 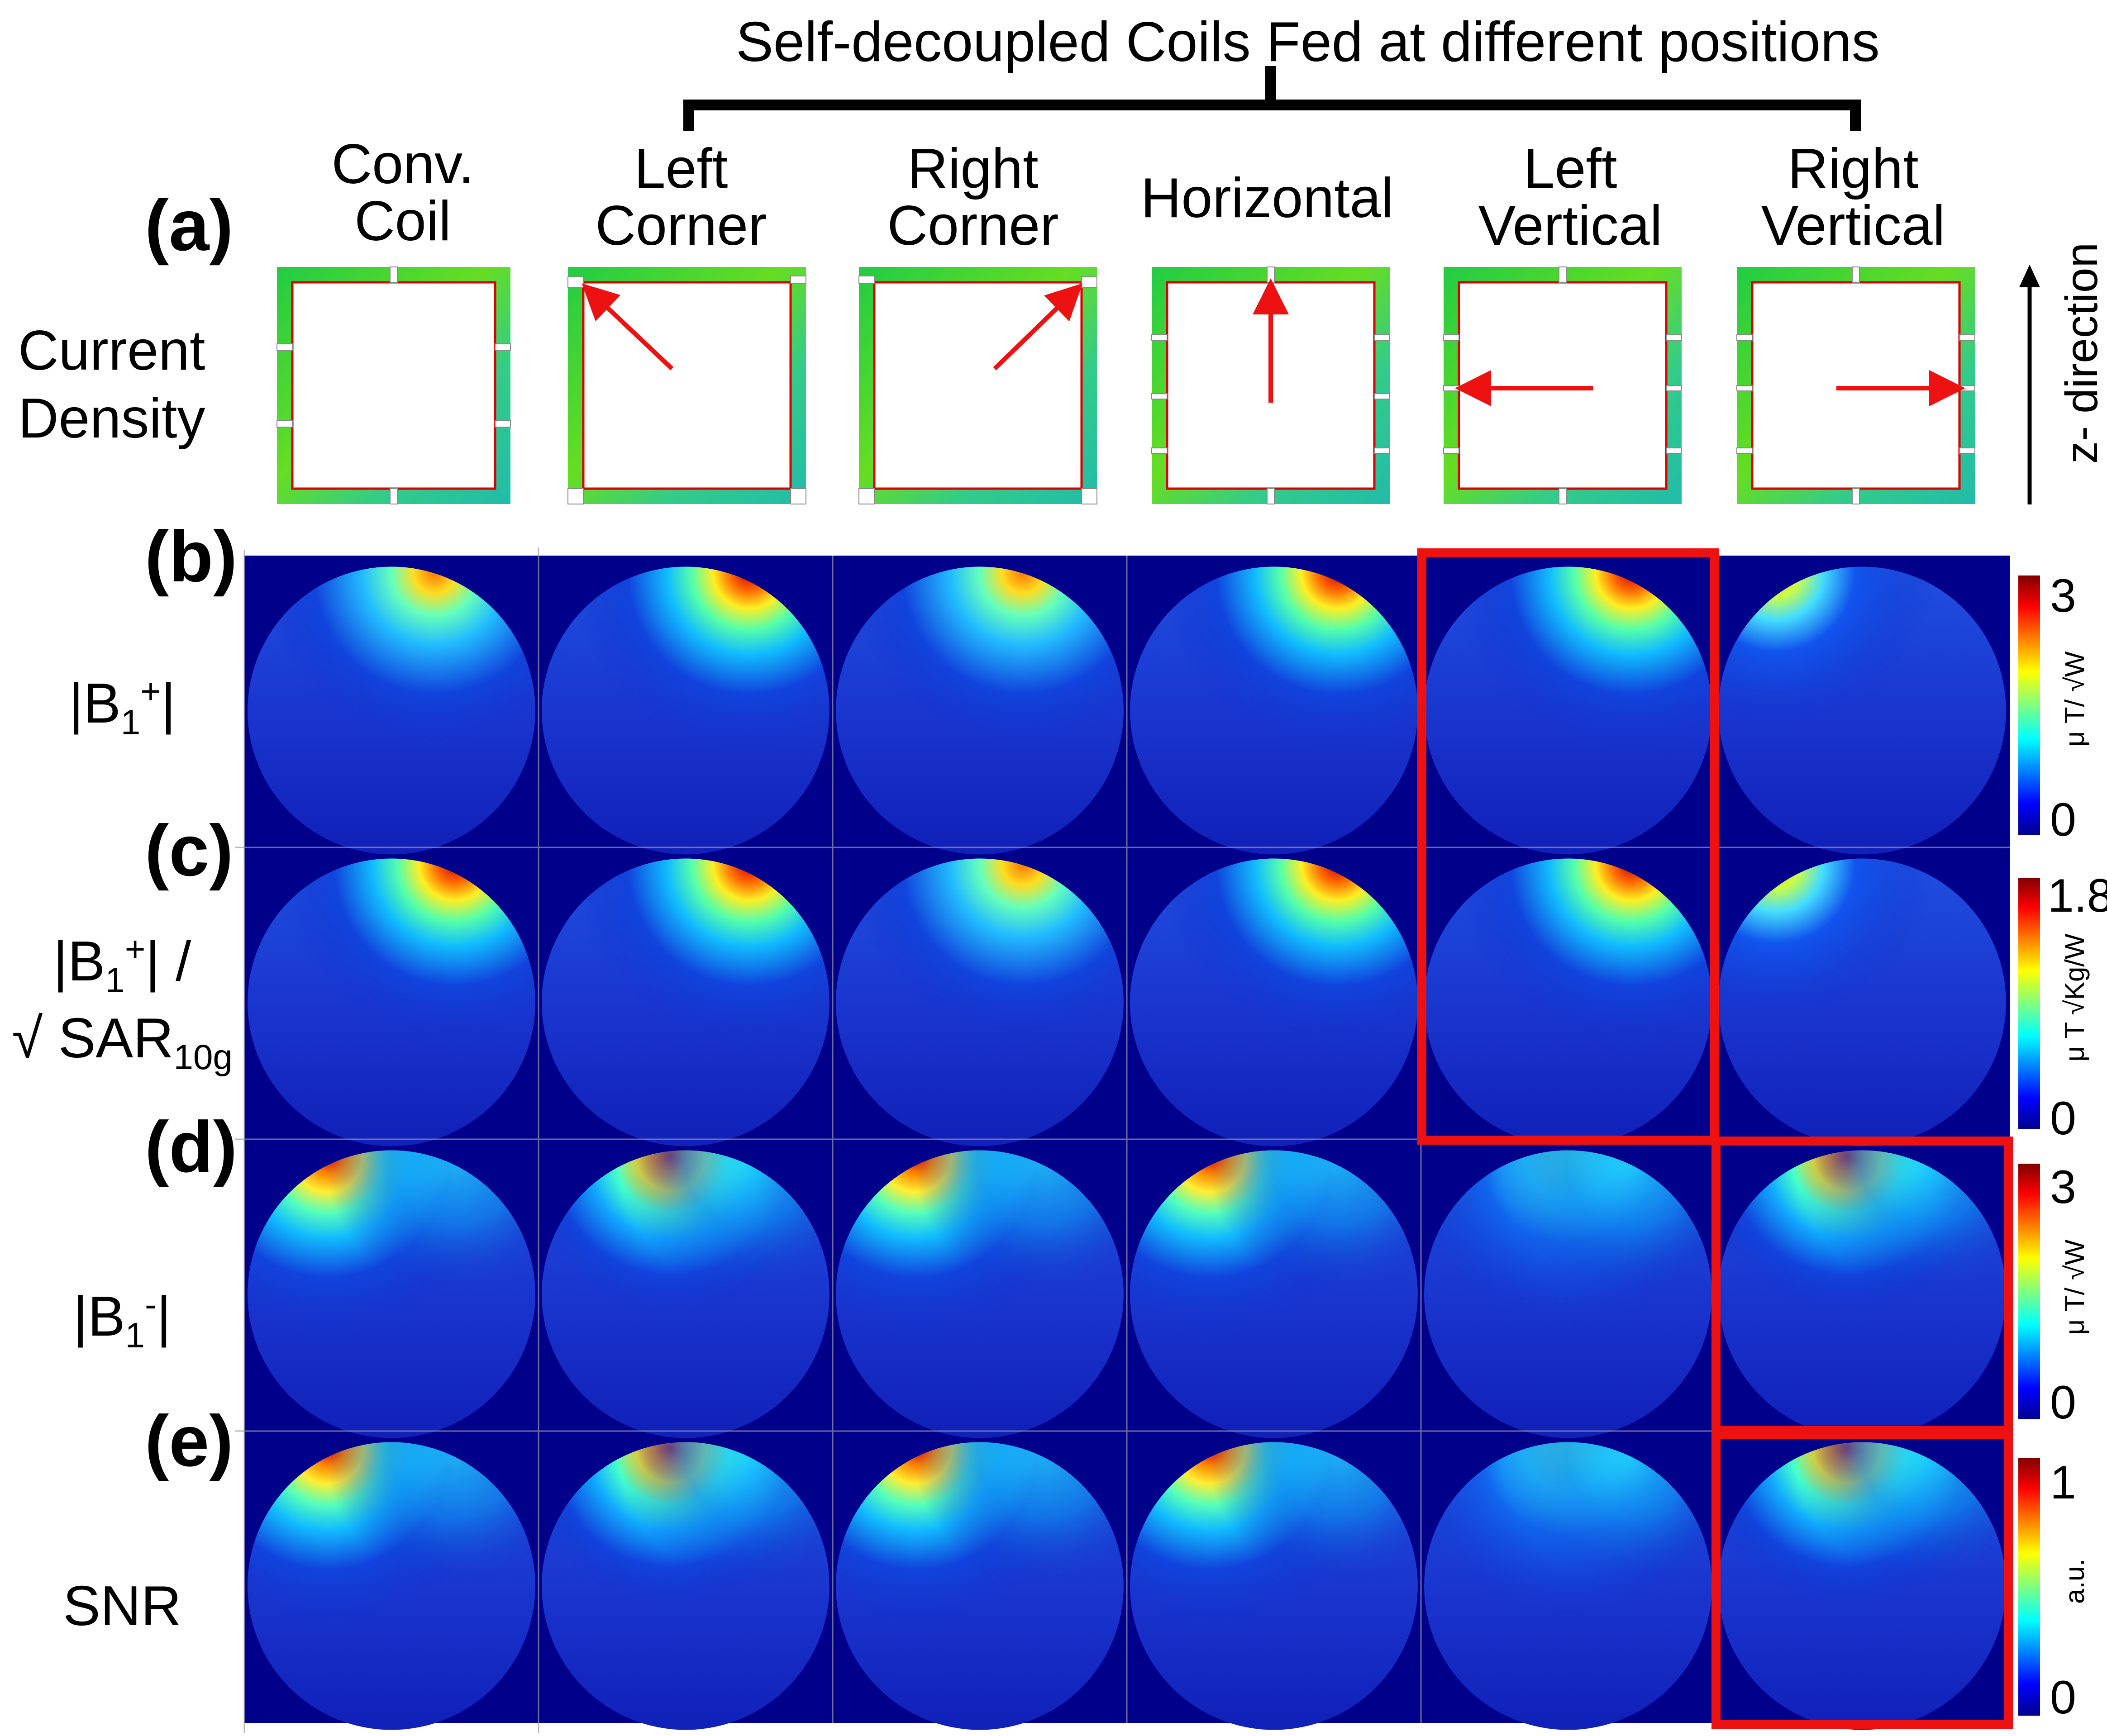 What do you see at coordinates (122, 1606) in the screenshot?
I see `row-label-snr: SNR` at bounding box center [122, 1606].